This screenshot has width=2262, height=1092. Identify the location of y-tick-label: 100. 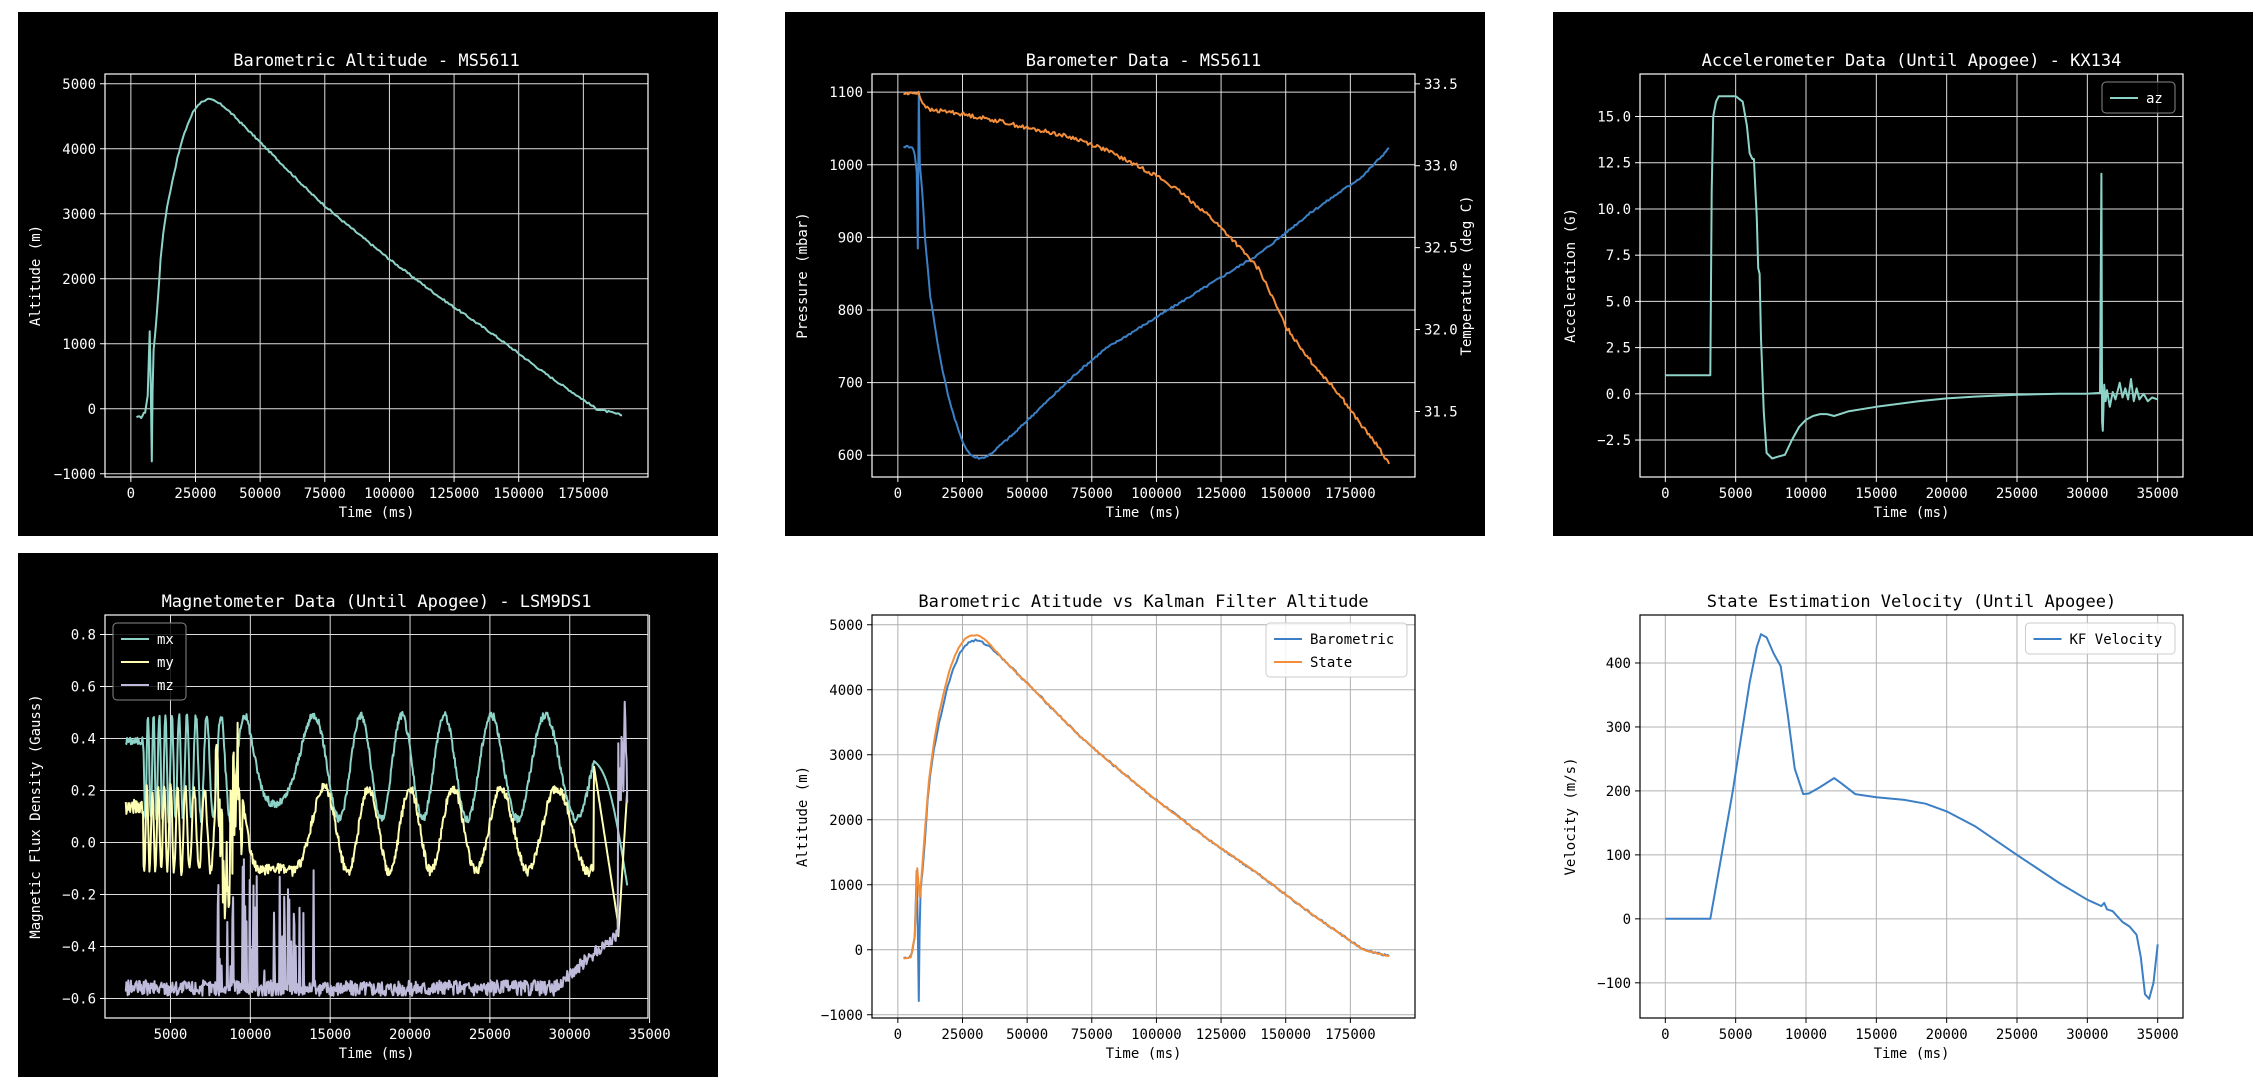
(1618, 856).